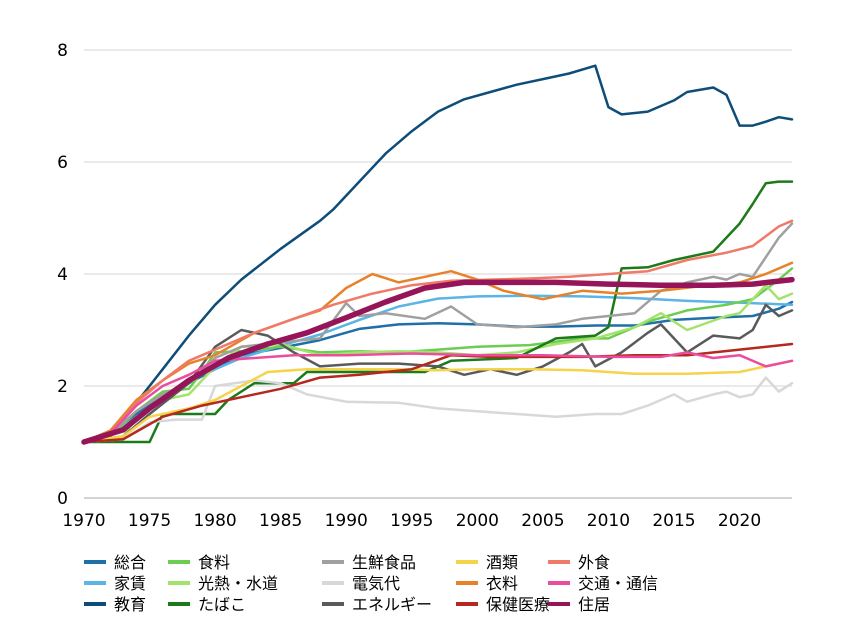 The width and height of the screenshot is (850, 638). I want to click on y-tick-label: 0, so click(62, 499).